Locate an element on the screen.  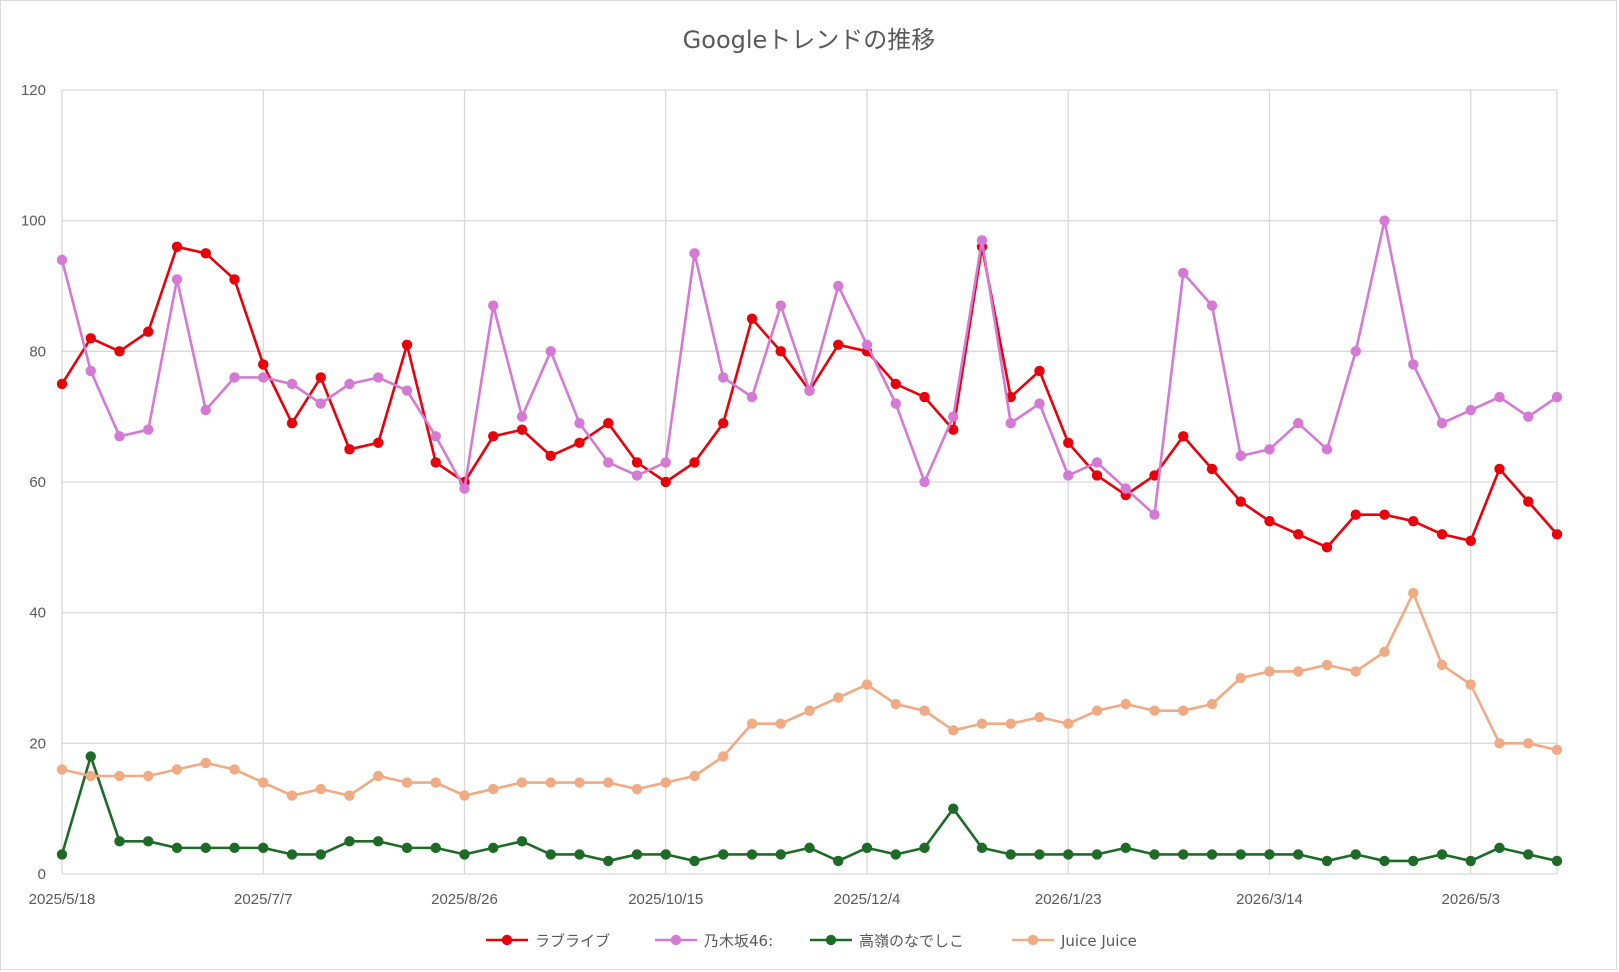
y-tick-label: 60 is located at coordinates (37, 482).